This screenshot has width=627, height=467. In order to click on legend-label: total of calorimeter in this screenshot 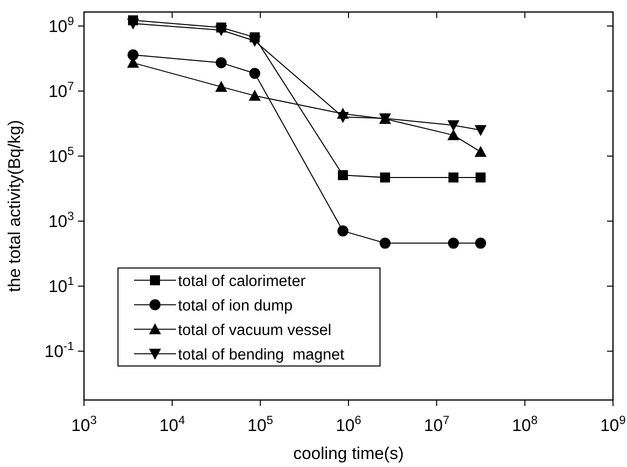, I will do `click(242, 281)`.